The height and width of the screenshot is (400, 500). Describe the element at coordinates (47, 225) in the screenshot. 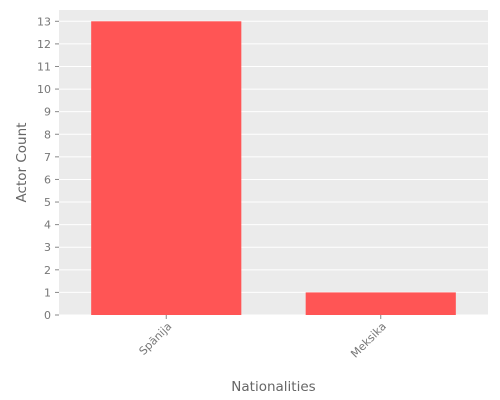

I see `y-tick-label: 4` at that location.